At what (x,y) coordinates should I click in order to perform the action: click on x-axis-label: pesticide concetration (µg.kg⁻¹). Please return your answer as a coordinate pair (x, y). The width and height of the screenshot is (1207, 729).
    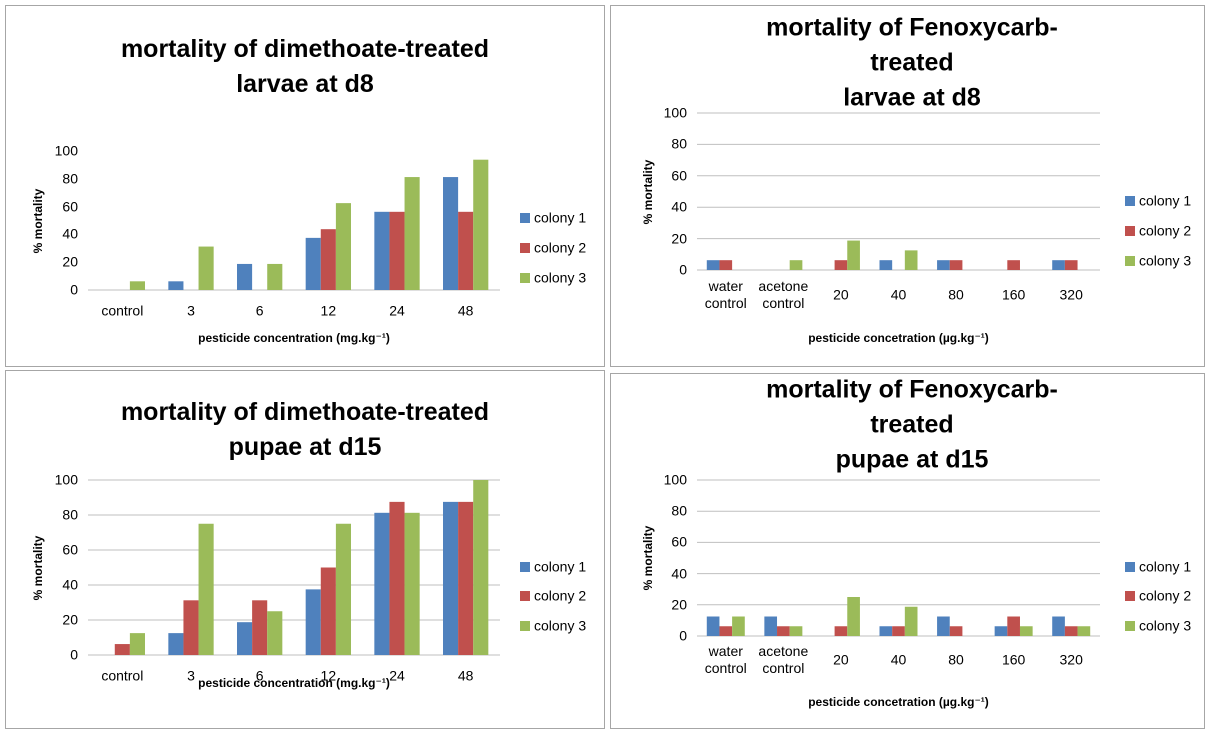
    Looking at the image, I should click on (898, 337).